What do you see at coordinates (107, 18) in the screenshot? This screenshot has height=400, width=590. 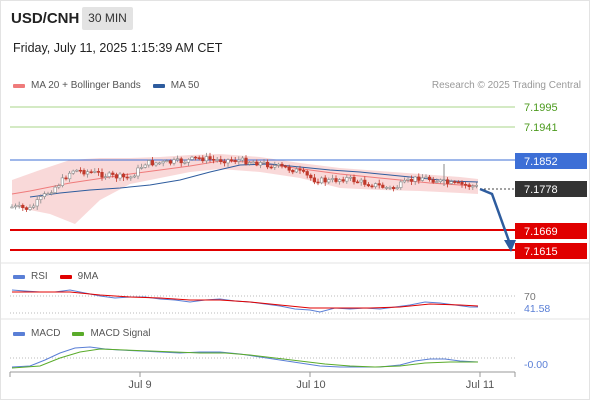 I see `timeframe-button: 30 MIN` at bounding box center [107, 18].